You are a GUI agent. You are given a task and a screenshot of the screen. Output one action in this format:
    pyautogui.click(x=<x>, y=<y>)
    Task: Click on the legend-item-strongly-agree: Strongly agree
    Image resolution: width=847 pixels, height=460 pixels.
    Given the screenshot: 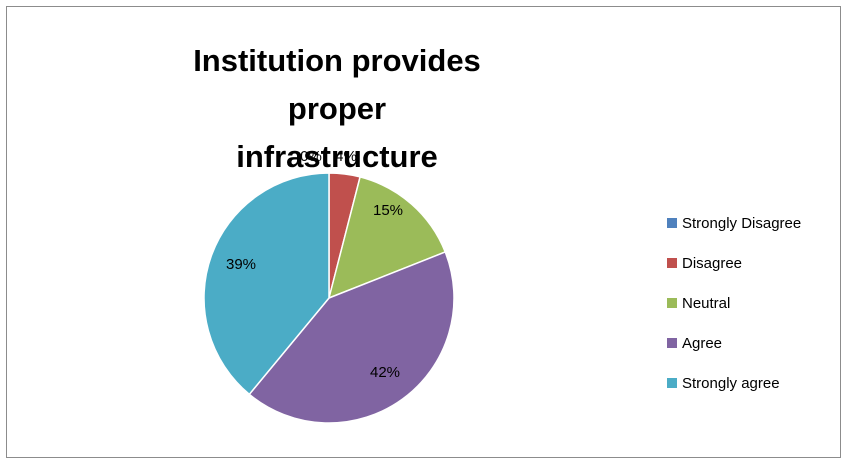 What is the action you would take?
    pyautogui.click(x=734, y=383)
    